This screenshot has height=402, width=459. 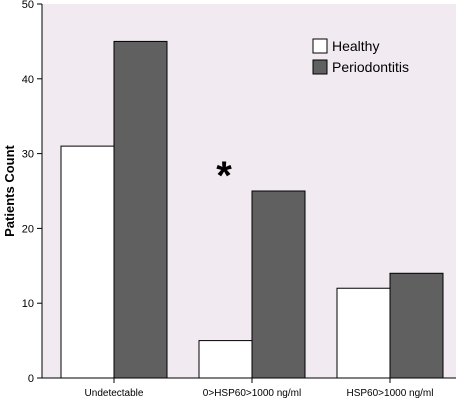 I want to click on legend-label-periodontitis: Periodontitis, so click(x=370, y=67).